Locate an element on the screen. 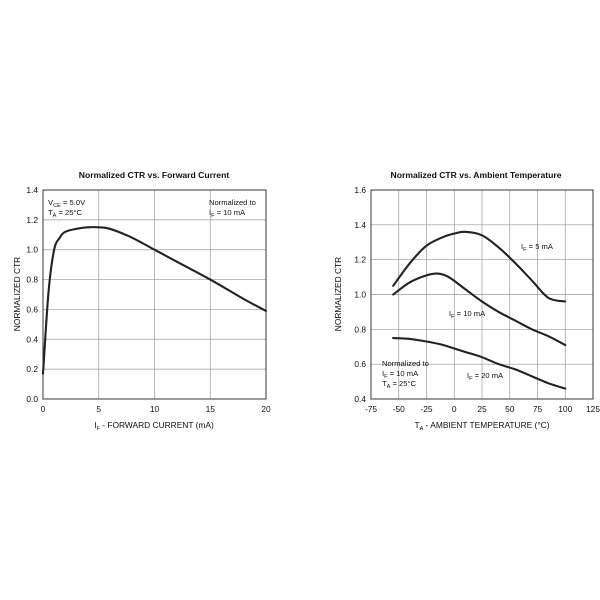 This screenshot has width=600, height=600. x-tick-label: 100 is located at coordinates (565, 409).